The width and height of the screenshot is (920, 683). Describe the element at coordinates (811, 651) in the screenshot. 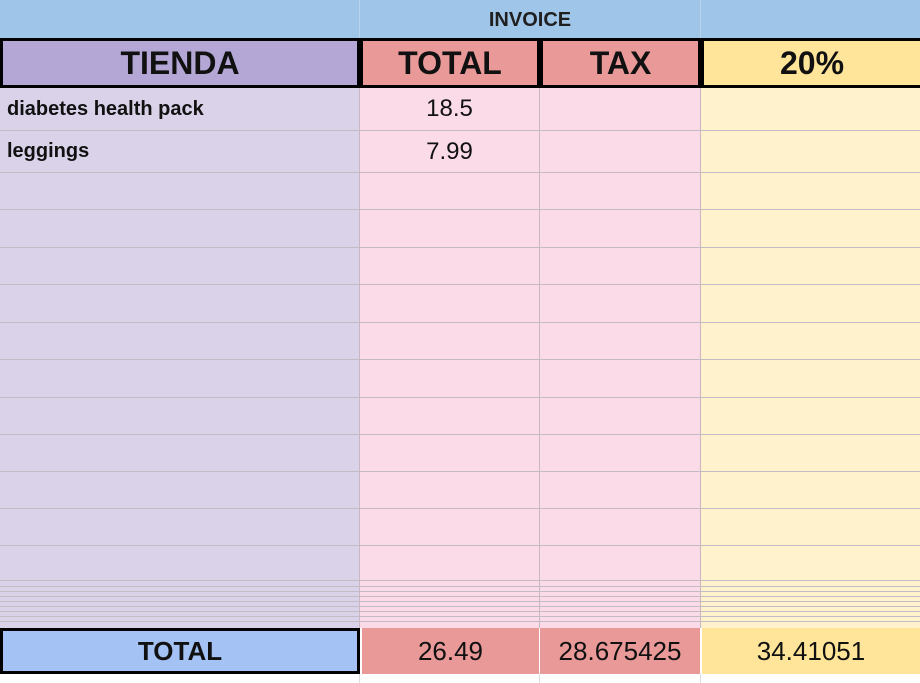

I see `totals-rate-cell: 34.41051` at that location.